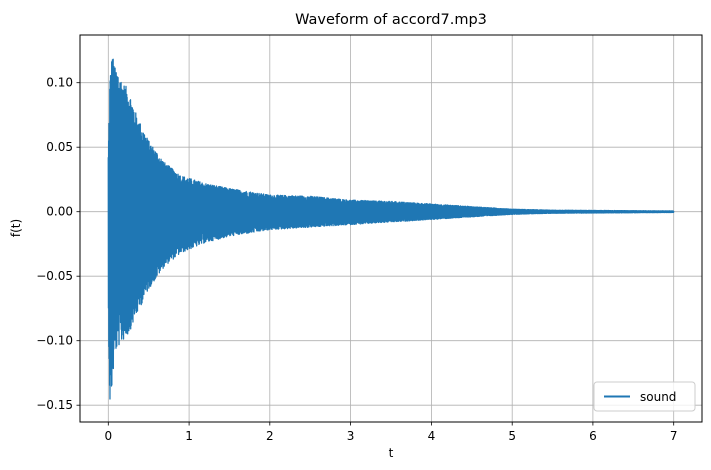 This screenshot has width=711, height=470. What do you see at coordinates (391, 20) in the screenshot?
I see `chart-title: Waveform of accord7.mp3` at bounding box center [391, 20].